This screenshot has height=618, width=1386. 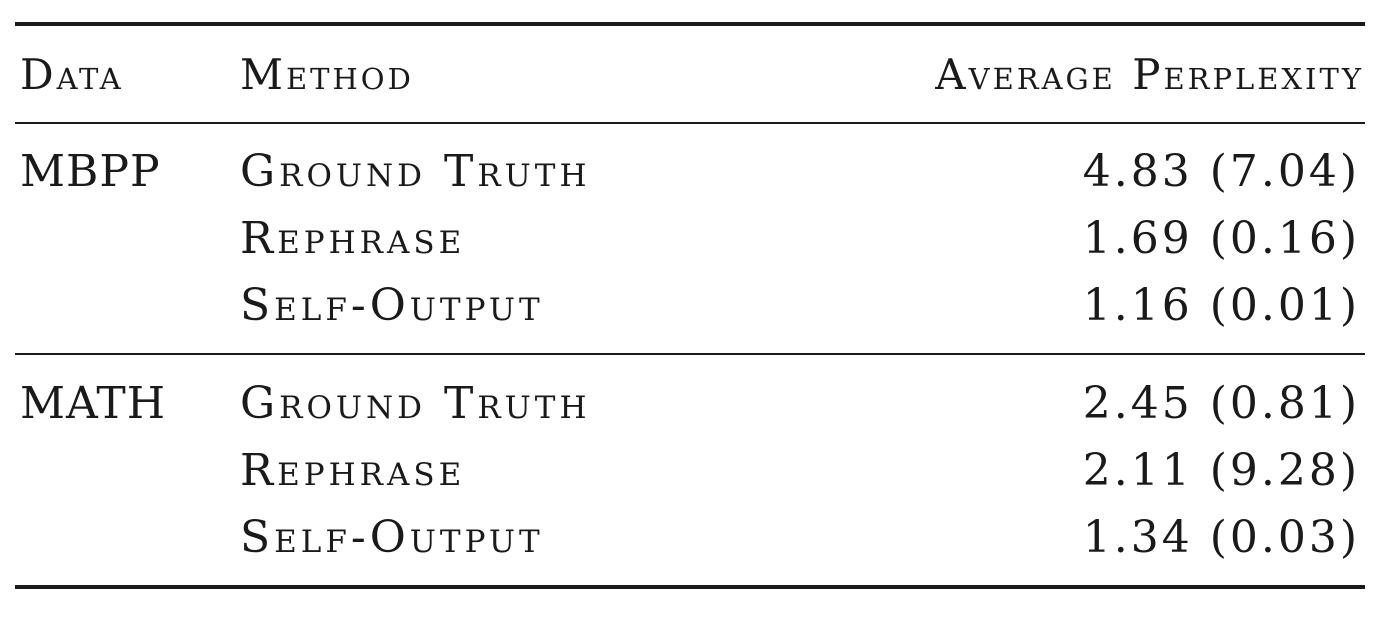 What do you see at coordinates (90, 171) in the screenshot?
I see `group-data-label: MBPP` at bounding box center [90, 171].